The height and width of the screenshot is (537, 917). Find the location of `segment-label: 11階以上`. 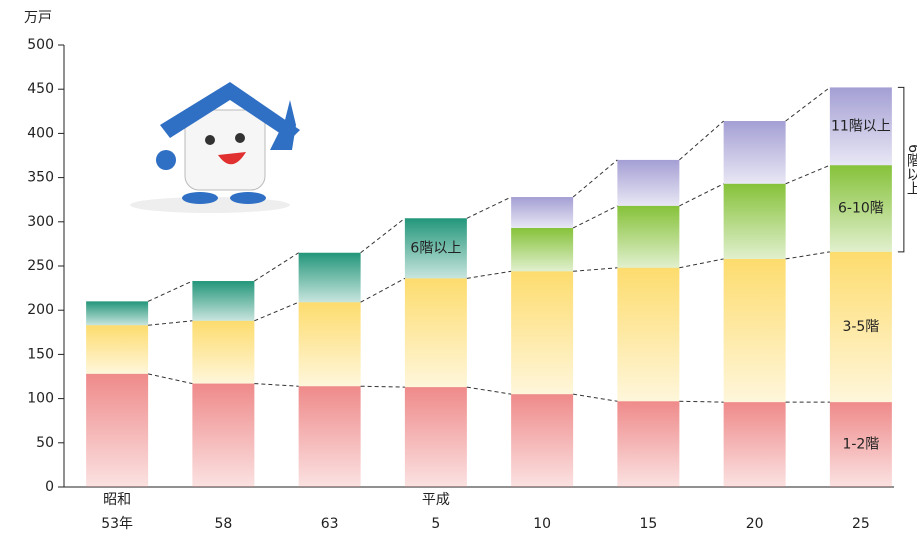

segment-label: 11階以上 is located at coordinates (861, 126).